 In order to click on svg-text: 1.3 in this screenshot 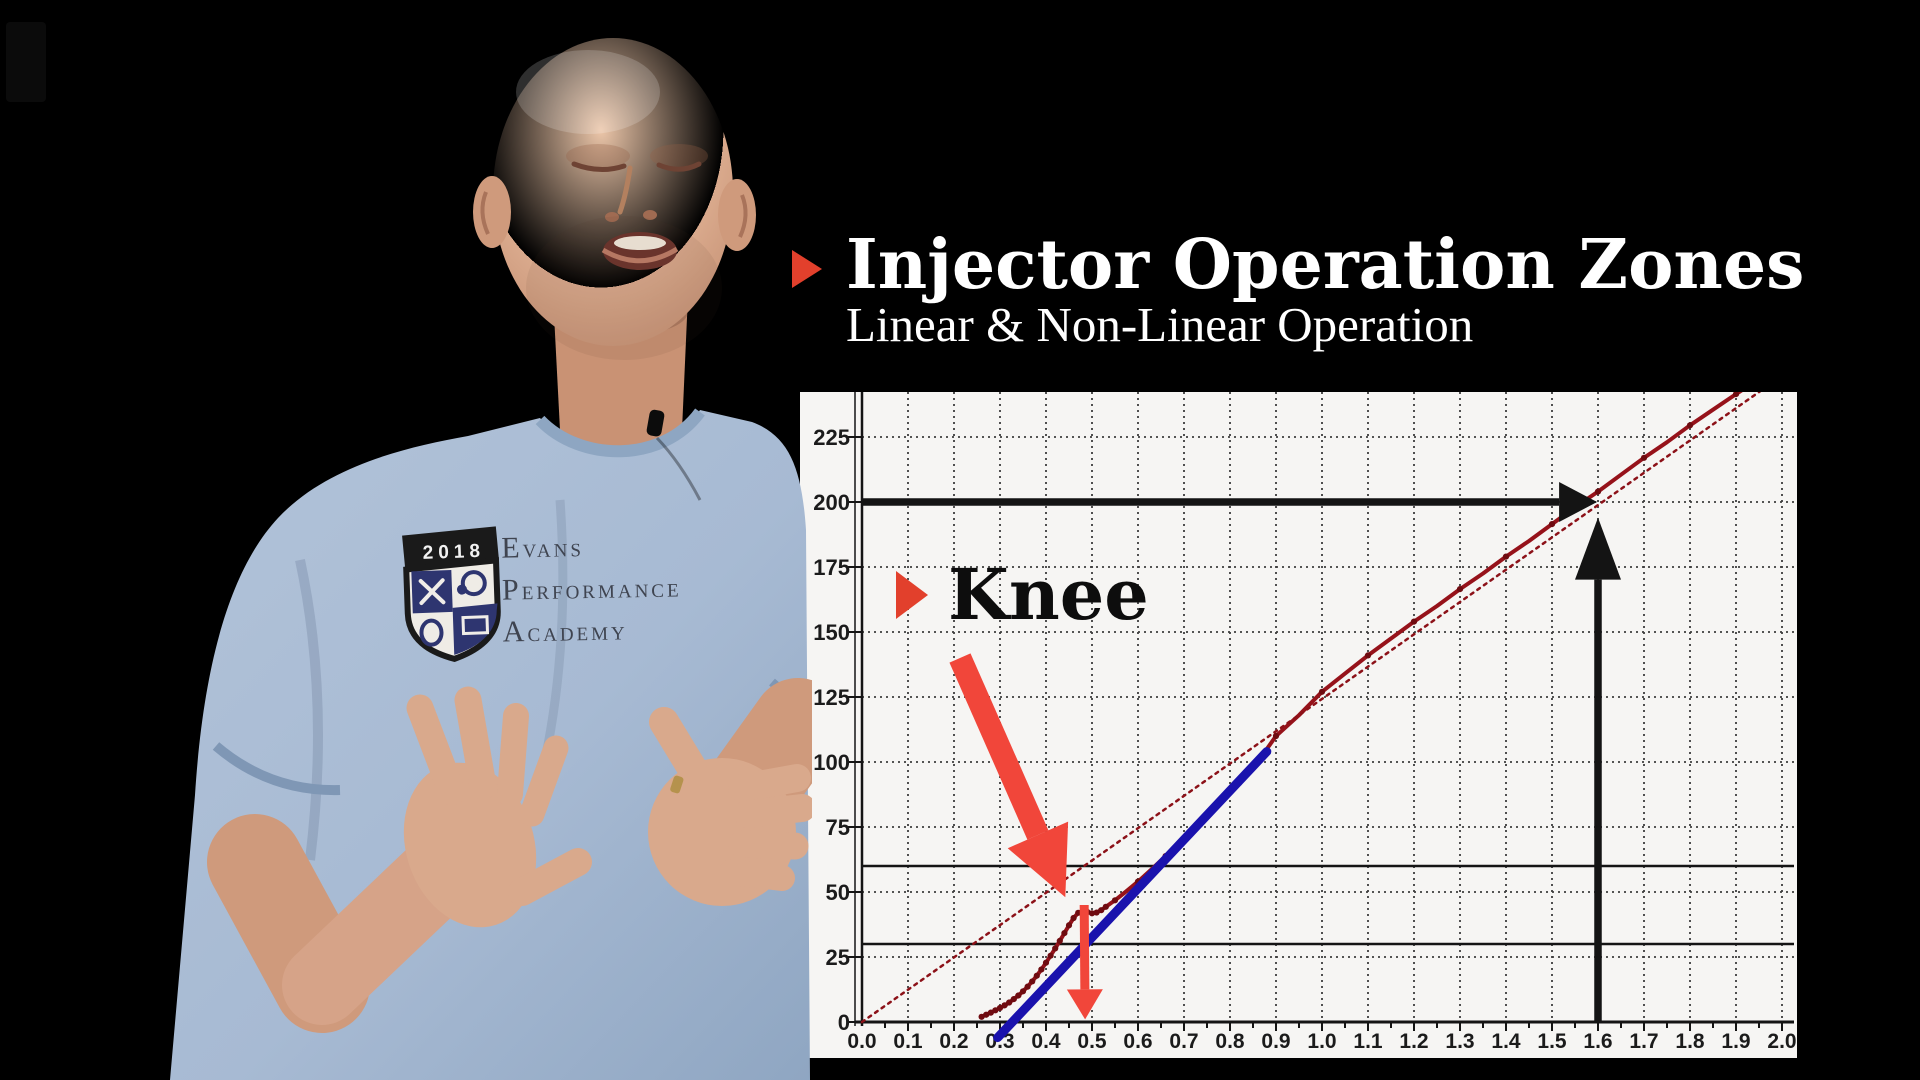, I will do `click(1459, 1041)`.